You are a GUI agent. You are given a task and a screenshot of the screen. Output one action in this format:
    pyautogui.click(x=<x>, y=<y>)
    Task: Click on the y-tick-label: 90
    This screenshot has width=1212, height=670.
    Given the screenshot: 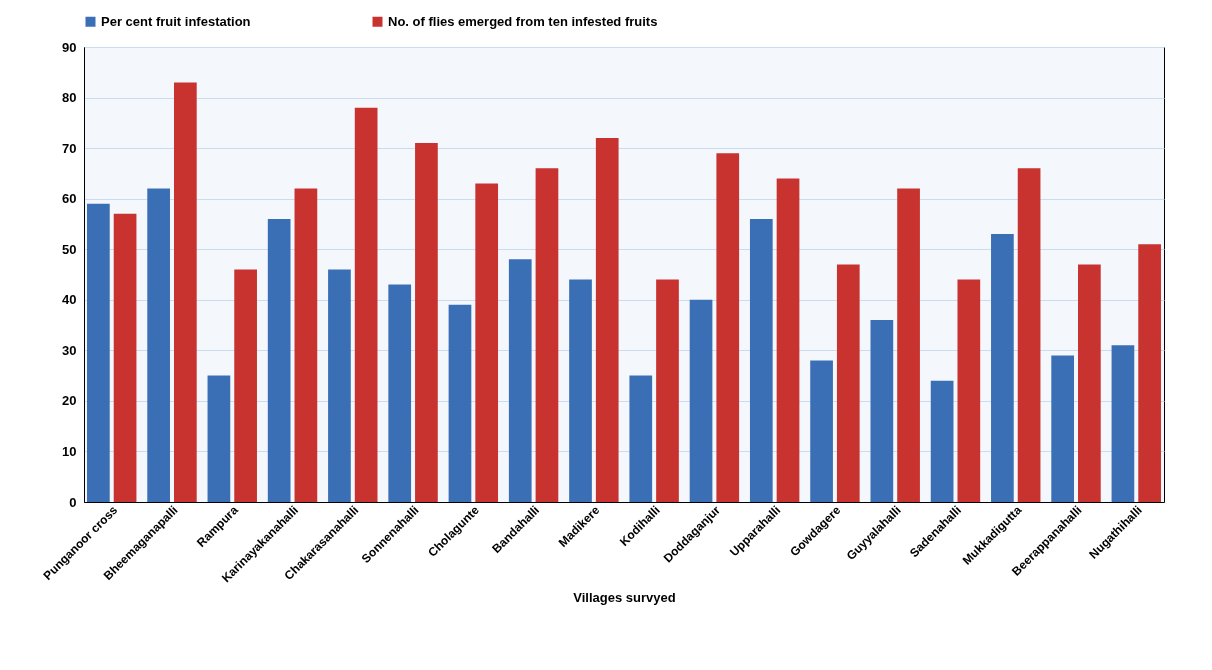 What is the action you would take?
    pyautogui.click(x=69, y=47)
    